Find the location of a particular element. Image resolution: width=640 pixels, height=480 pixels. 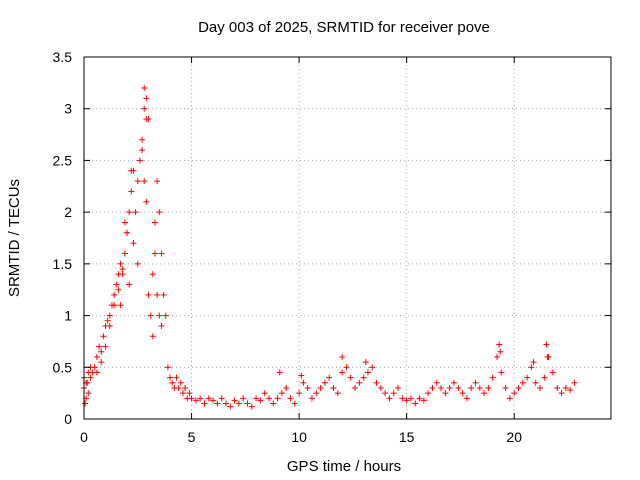

y-tick-label: 3.5 is located at coordinates (63, 57).